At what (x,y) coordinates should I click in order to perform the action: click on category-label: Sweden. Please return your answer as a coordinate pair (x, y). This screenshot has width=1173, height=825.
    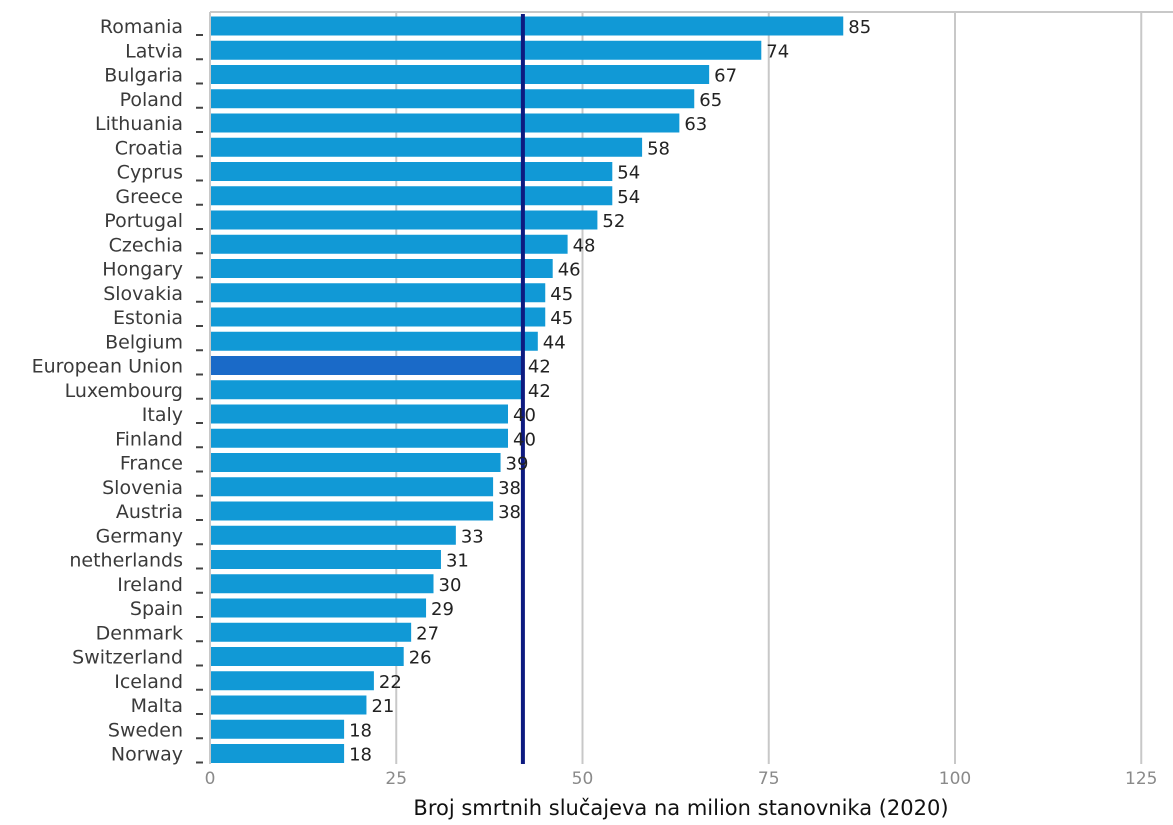
    Looking at the image, I should click on (145, 730).